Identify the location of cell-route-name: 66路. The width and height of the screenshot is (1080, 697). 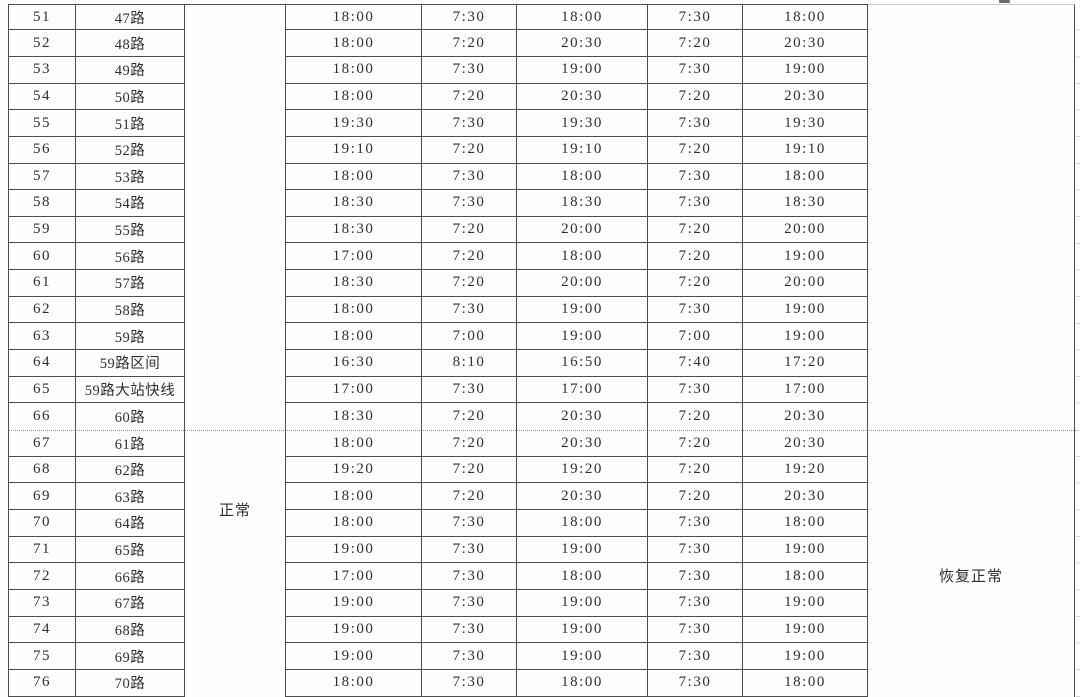
(130, 577).